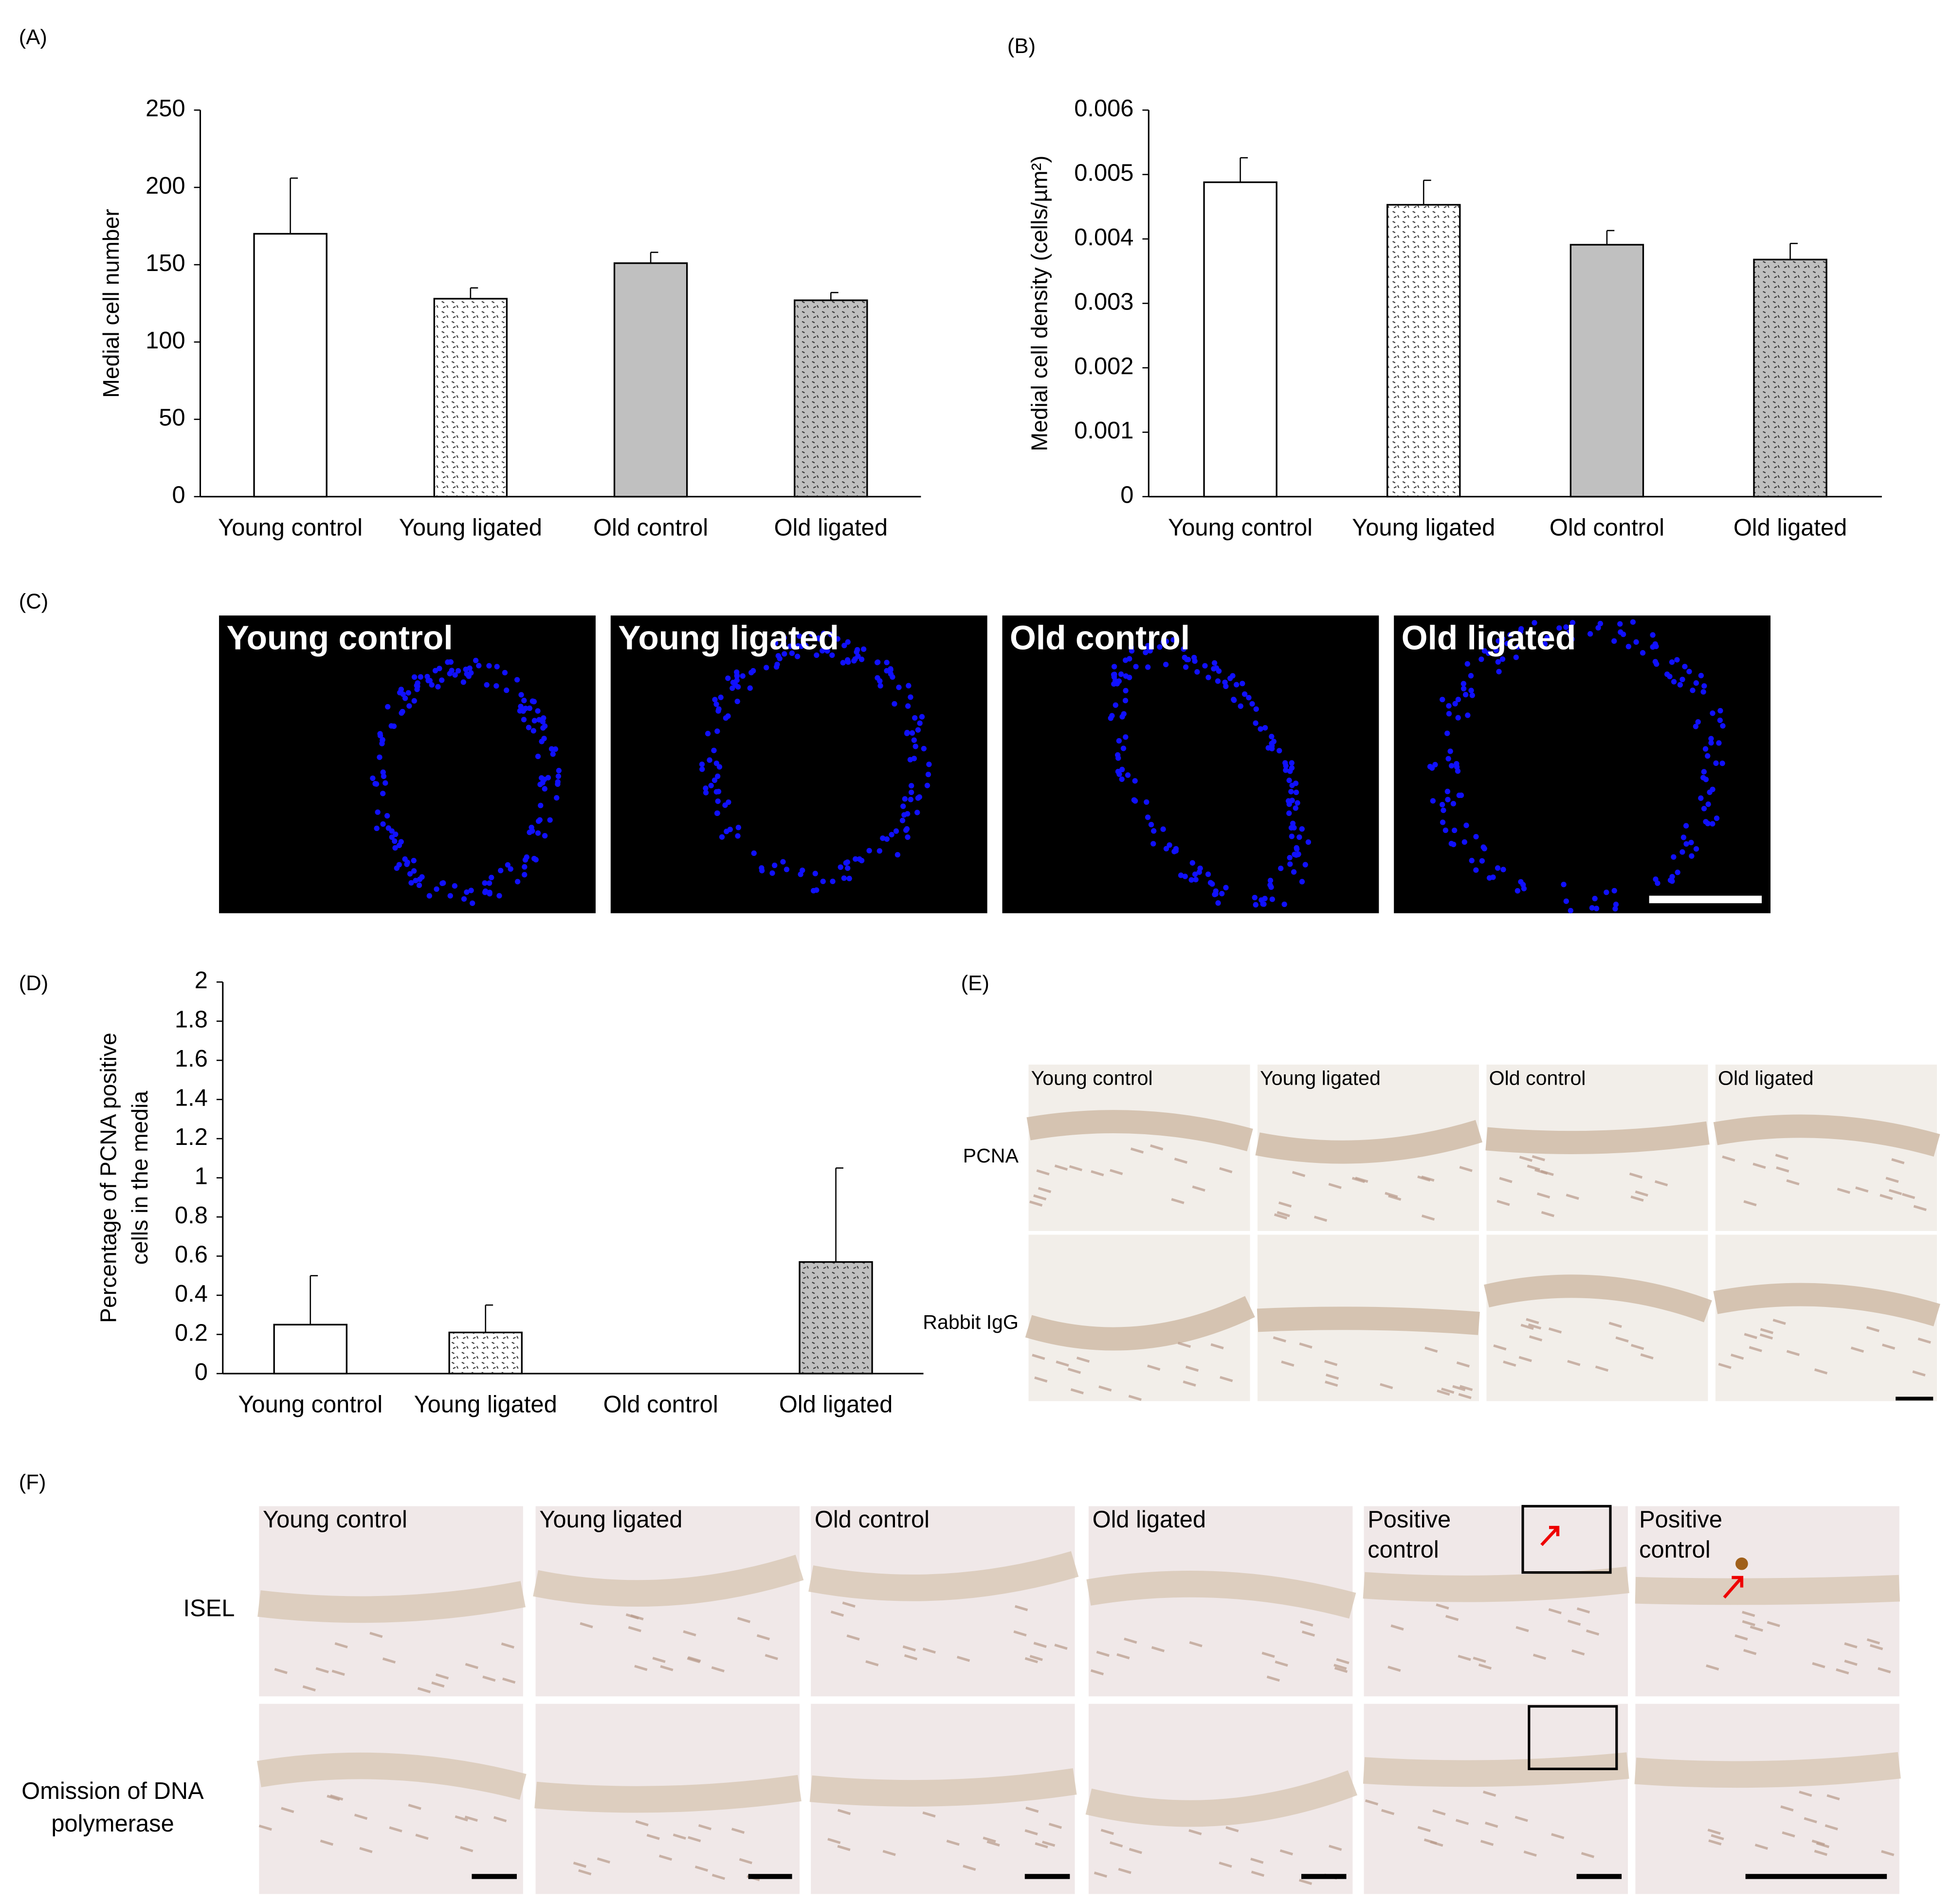 The height and width of the screenshot is (1904, 1952). I want to click on column-label: Old ligated, so click(1766, 1078).